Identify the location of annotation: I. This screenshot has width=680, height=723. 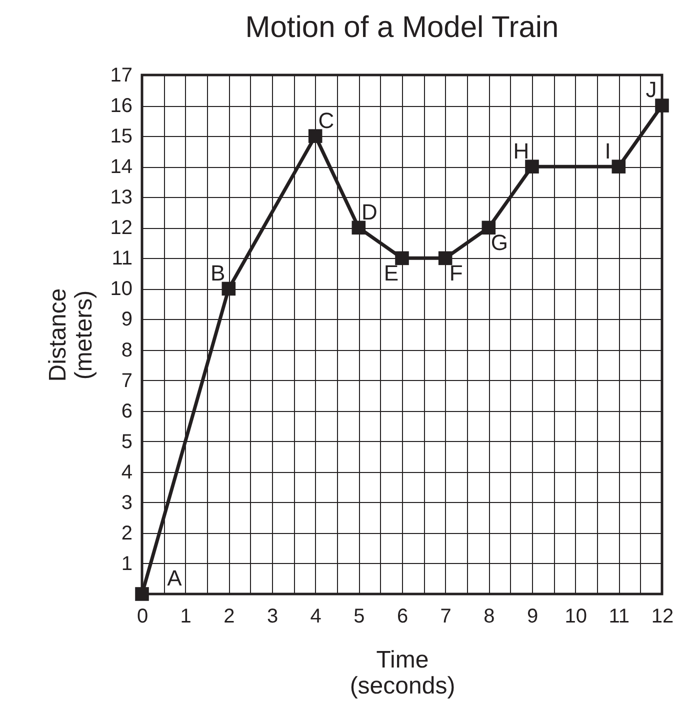
(607, 151).